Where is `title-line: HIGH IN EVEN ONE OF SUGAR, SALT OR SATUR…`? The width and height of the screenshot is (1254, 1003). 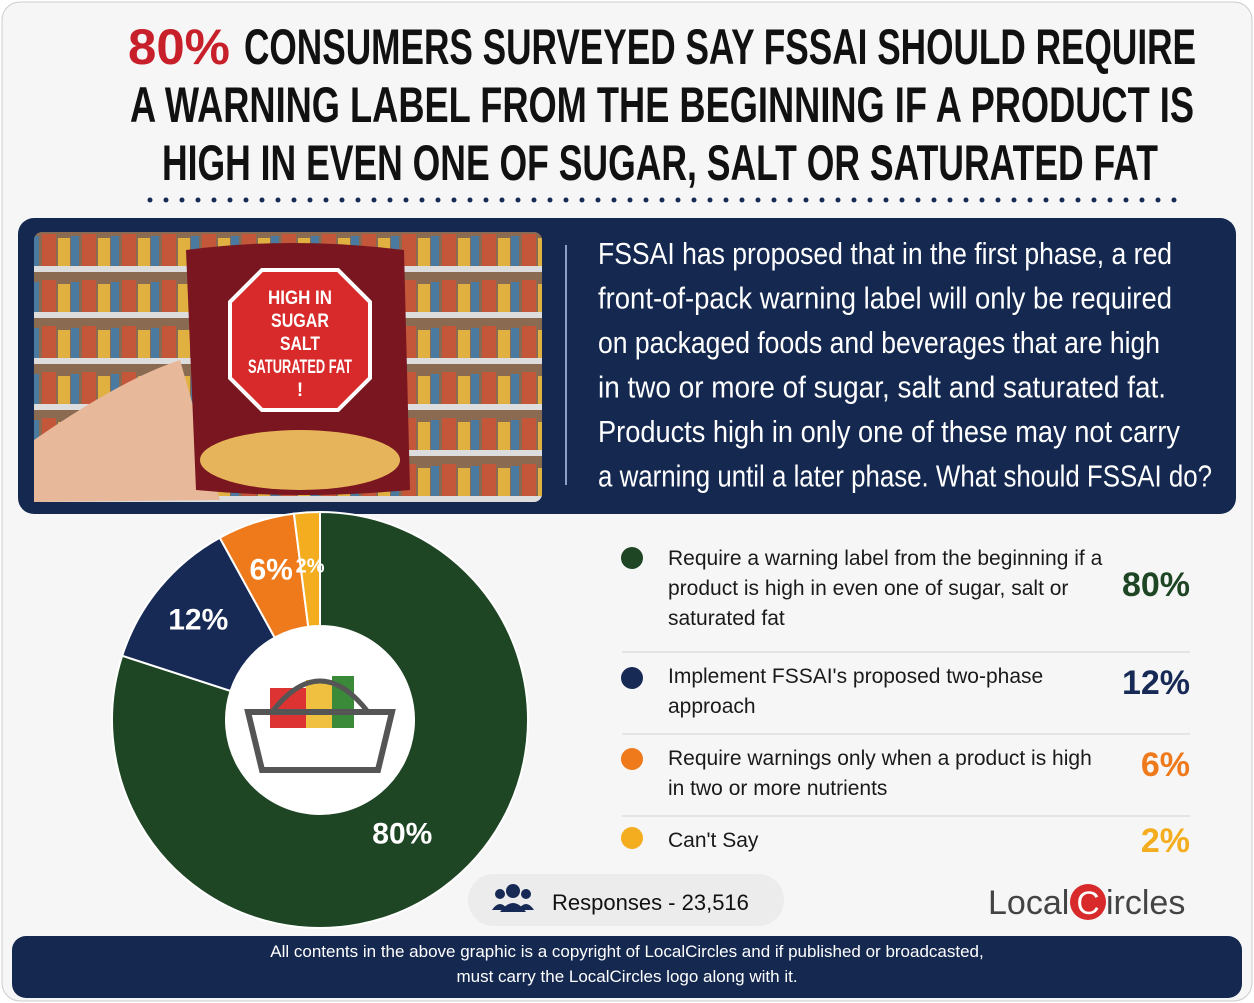
title-line: HIGH IN EVEN ONE OF SUGAR, SALT OR SATUR… is located at coordinates (660, 163).